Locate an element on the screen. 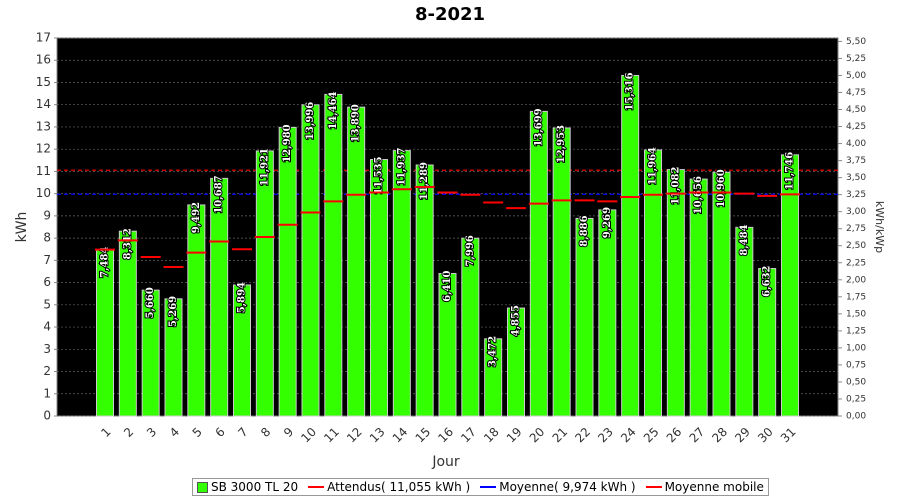 This screenshot has width=900, height=504. value-label: 11,746 is located at coordinates (790, 171).